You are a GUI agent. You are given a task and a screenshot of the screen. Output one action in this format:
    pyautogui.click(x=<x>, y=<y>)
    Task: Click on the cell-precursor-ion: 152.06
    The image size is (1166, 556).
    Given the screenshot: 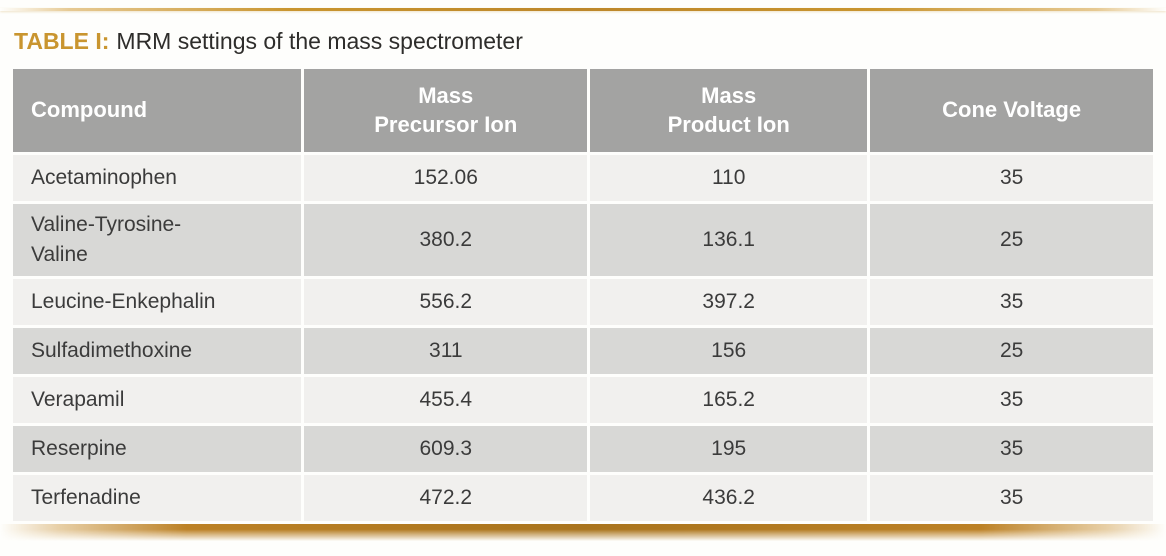 What is the action you would take?
    pyautogui.click(x=446, y=178)
    